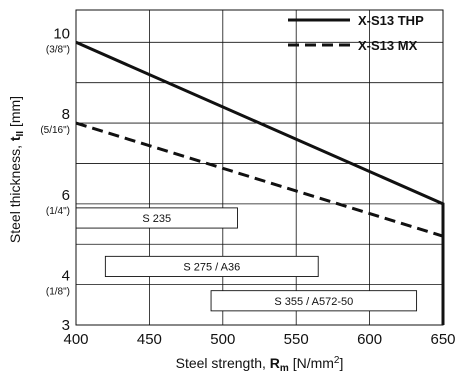  What do you see at coordinates (58, 211) in the screenshot?
I see `y-tick-sublabel: (1/4")` at bounding box center [58, 211].